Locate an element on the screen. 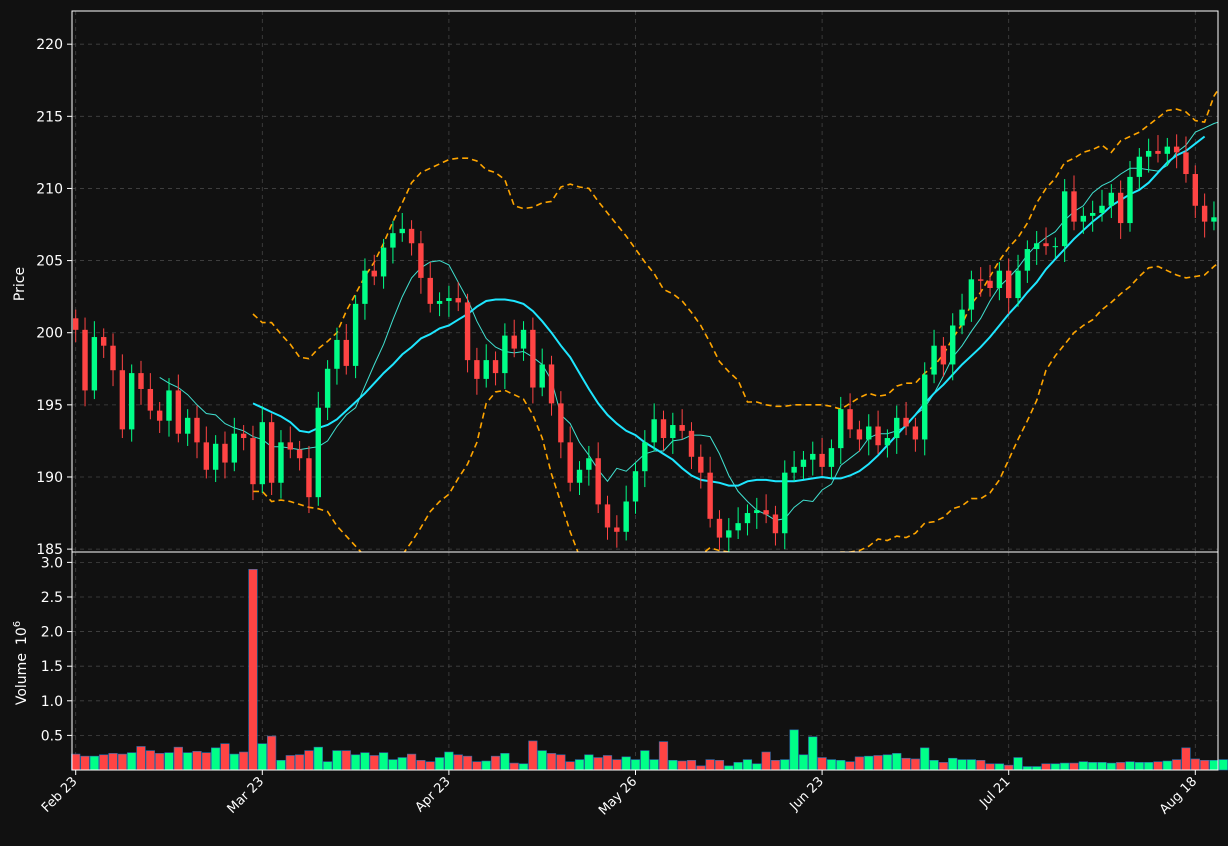 The height and width of the screenshot is (846, 1228). price-tick-label: 200 is located at coordinates (49, 334).